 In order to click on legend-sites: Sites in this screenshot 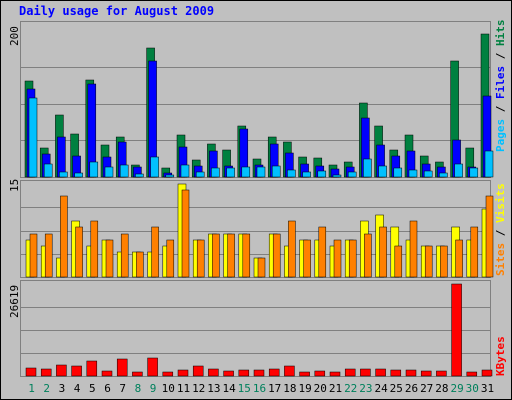, I will do `click(500, 259)`.